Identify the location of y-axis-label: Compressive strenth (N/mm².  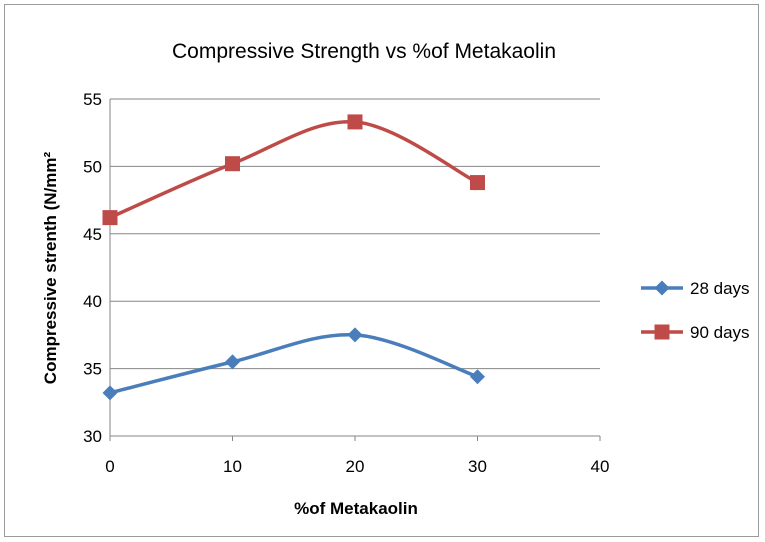
(50, 267).